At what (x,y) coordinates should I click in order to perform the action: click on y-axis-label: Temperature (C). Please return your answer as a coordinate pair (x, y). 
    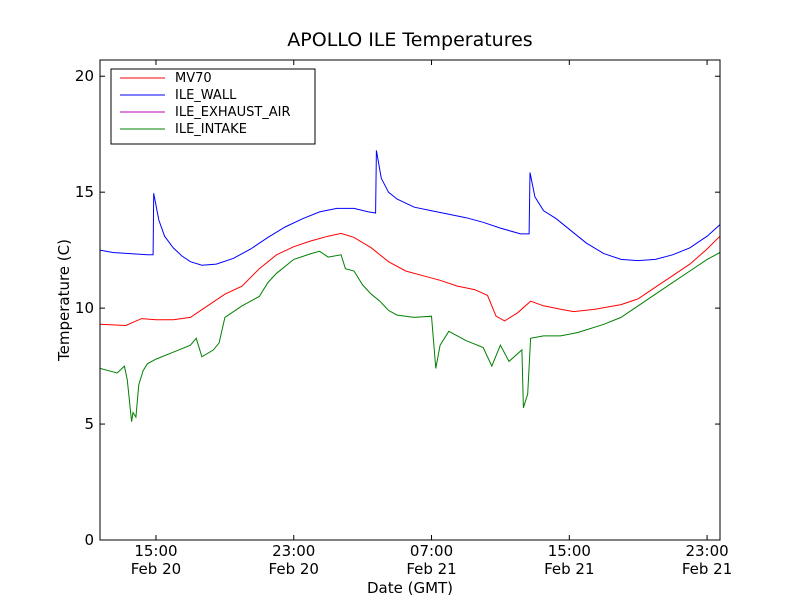
    Looking at the image, I should click on (64, 300).